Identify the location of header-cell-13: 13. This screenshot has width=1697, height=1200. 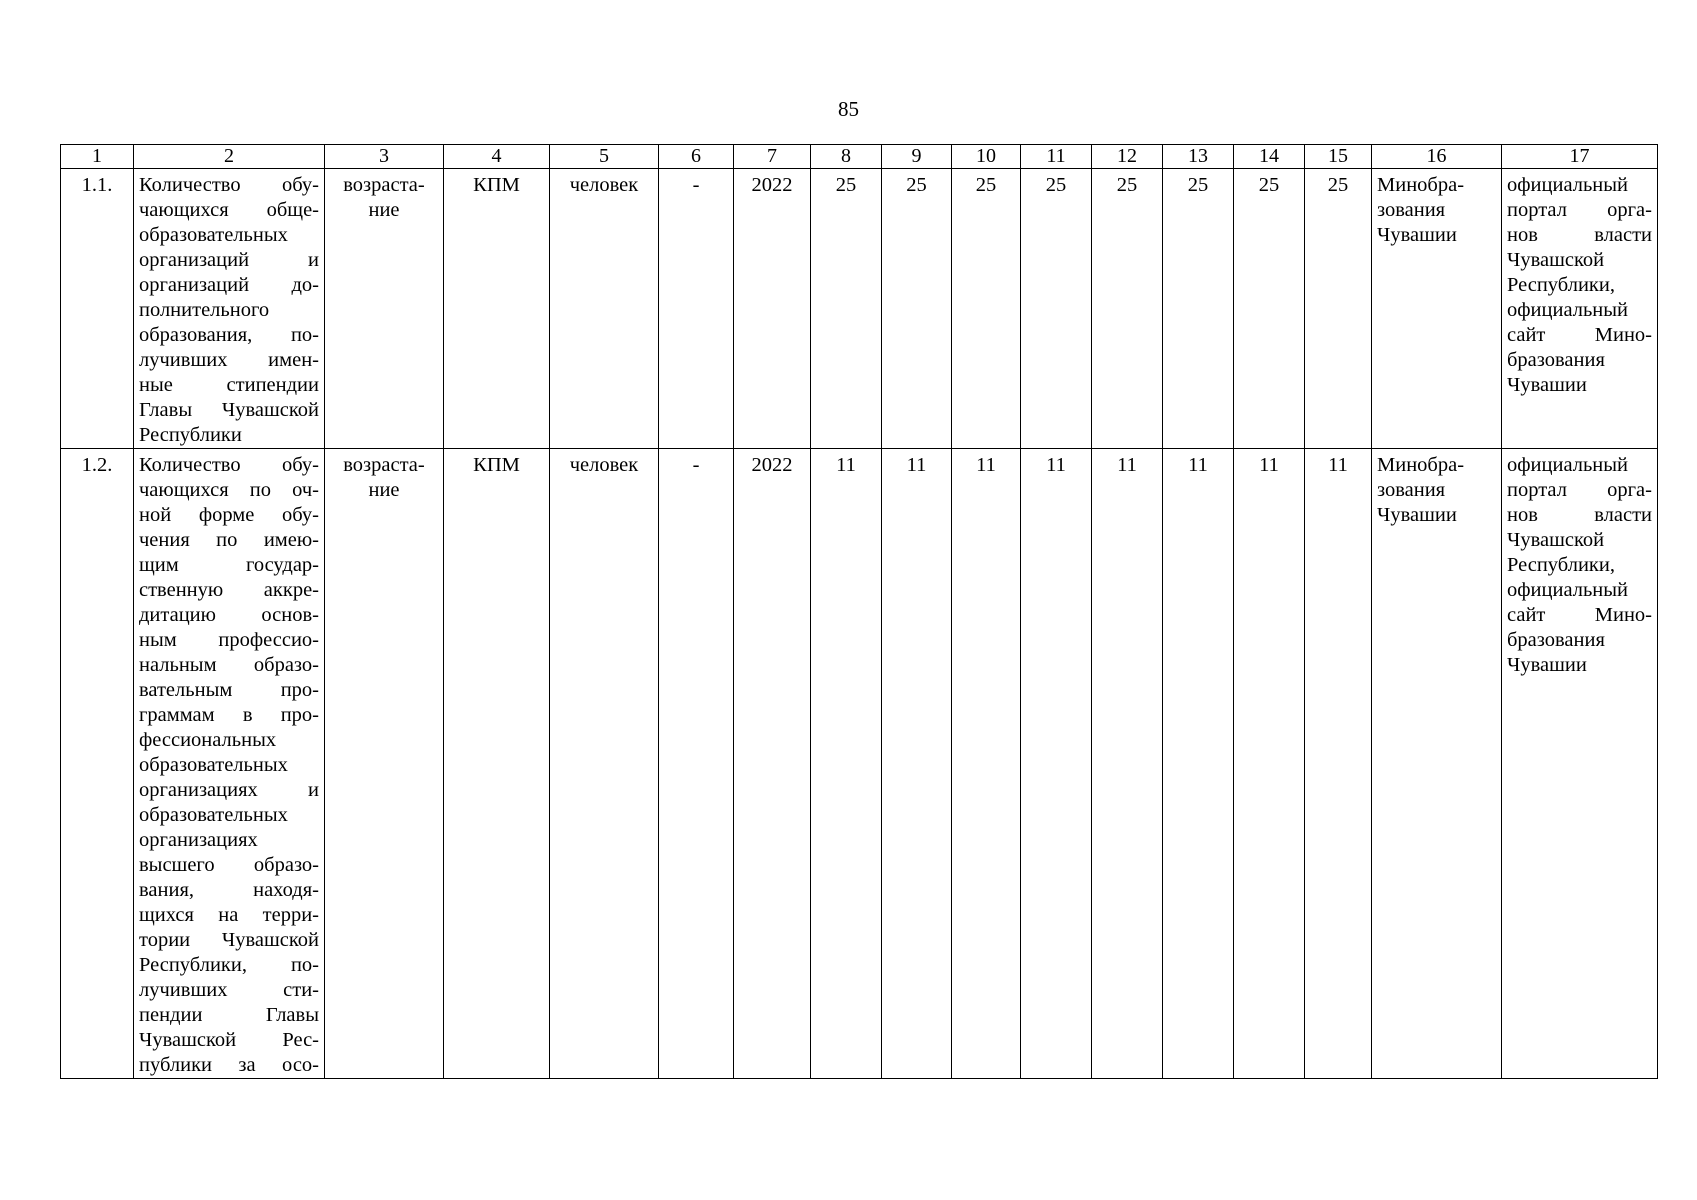
(1198, 156).